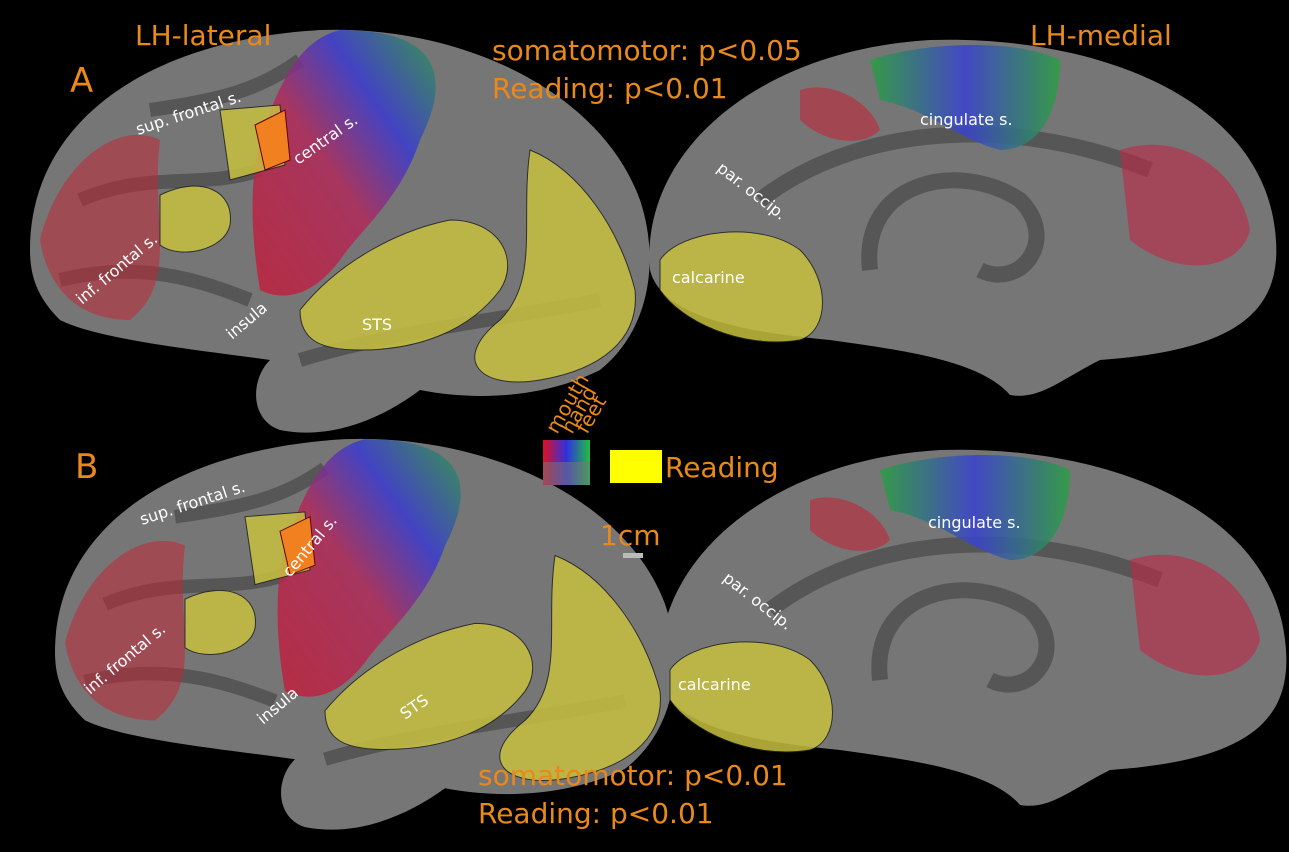 This screenshot has height=852, width=1289. I want to click on somatomotor-colorkey-fade, so click(566, 473).